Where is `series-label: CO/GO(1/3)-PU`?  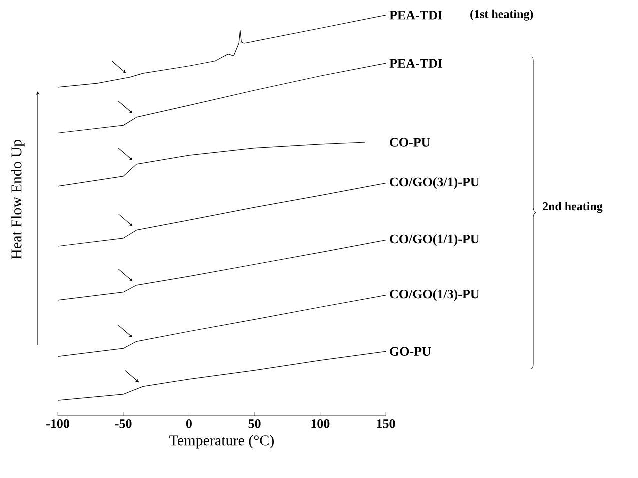 series-label: CO/GO(1/3)-PU is located at coordinates (435, 296).